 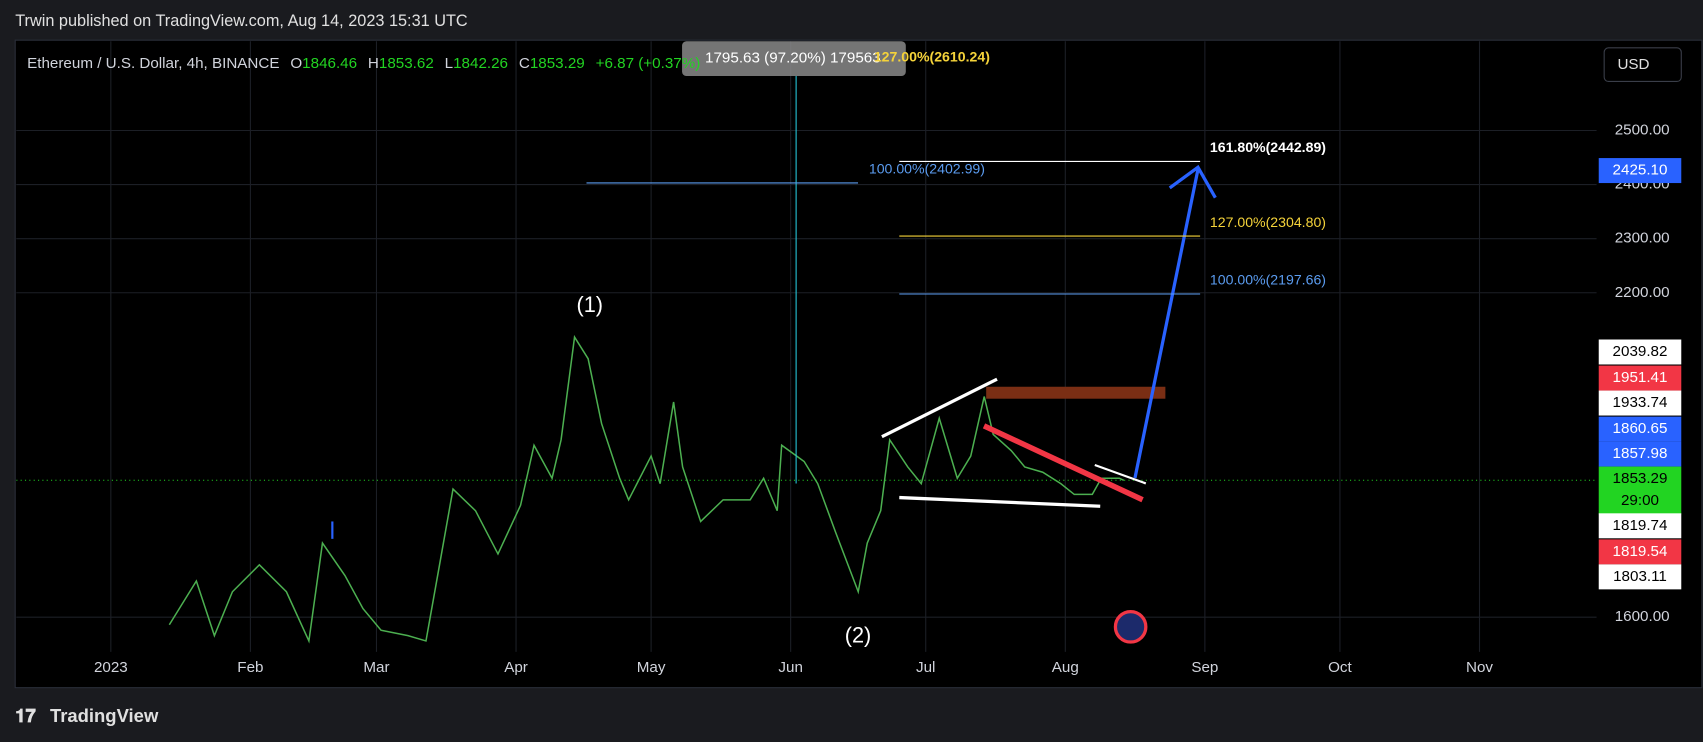 What do you see at coordinates (1076, 392) in the screenshot?
I see `resistance-zone` at bounding box center [1076, 392].